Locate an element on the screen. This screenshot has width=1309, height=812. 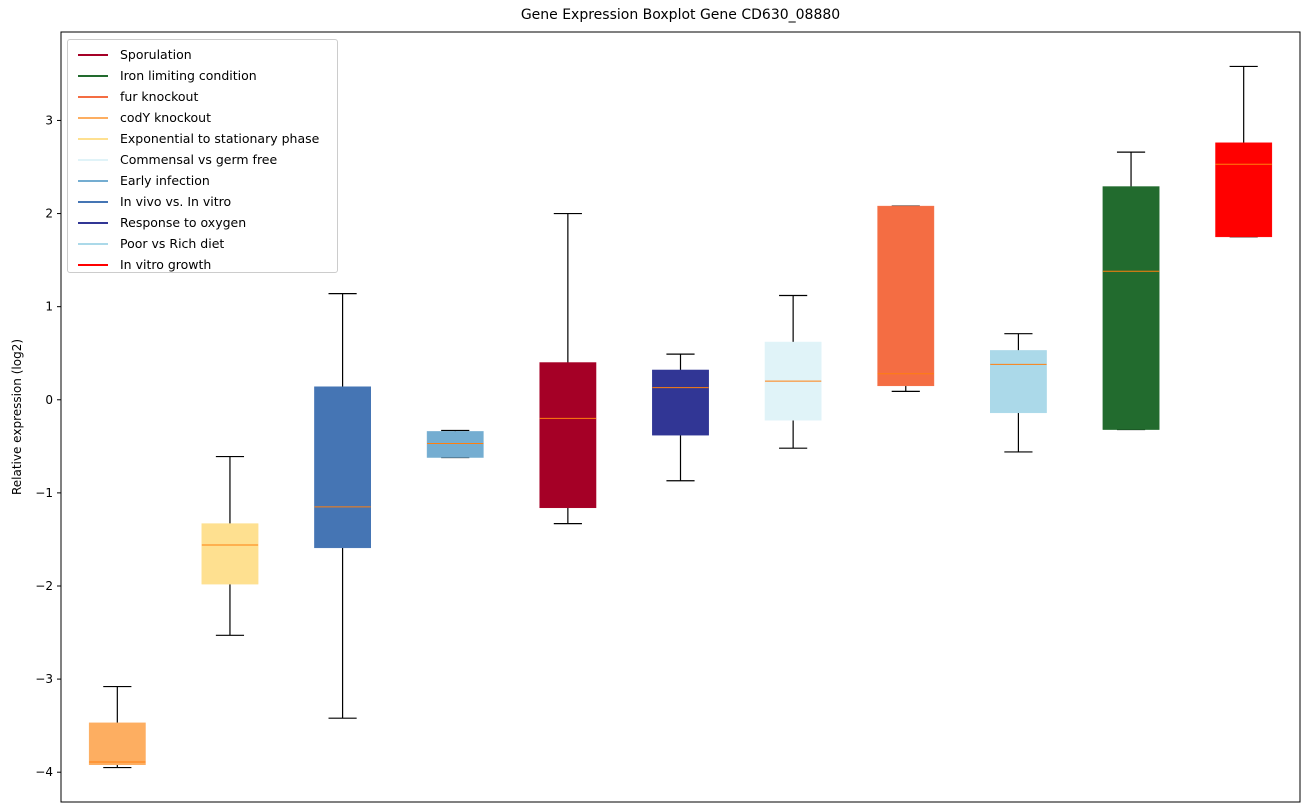
box-exponential-to-stationary-phase is located at coordinates (230, 545).